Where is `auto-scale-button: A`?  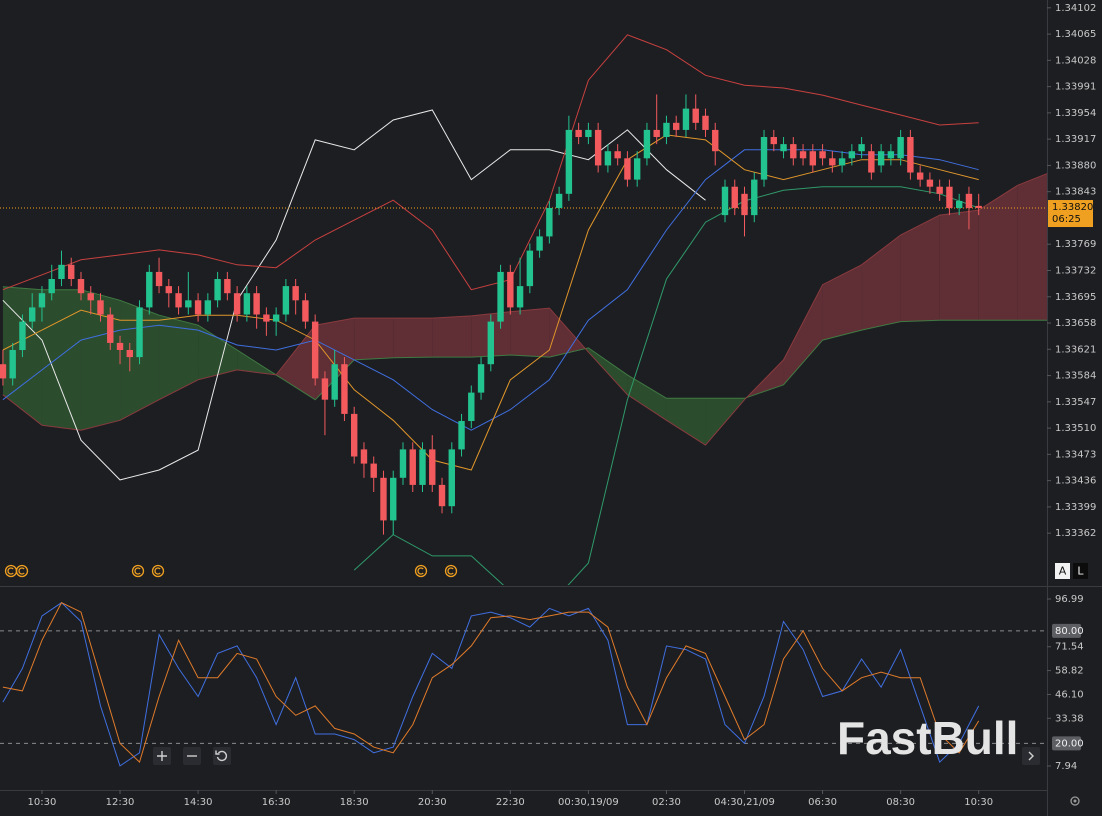
auto-scale-button: A is located at coordinates (1062, 571).